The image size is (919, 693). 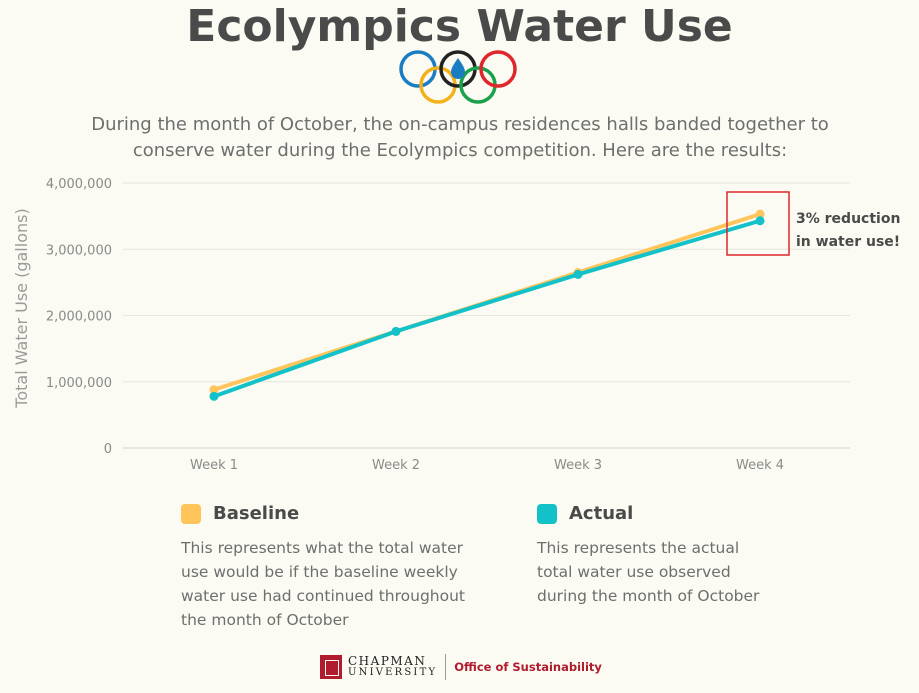 What do you see at coordinates (396, 465) in the screenshot?
I see `x-tick-label: Week 2` at bounding box center [396, 465].